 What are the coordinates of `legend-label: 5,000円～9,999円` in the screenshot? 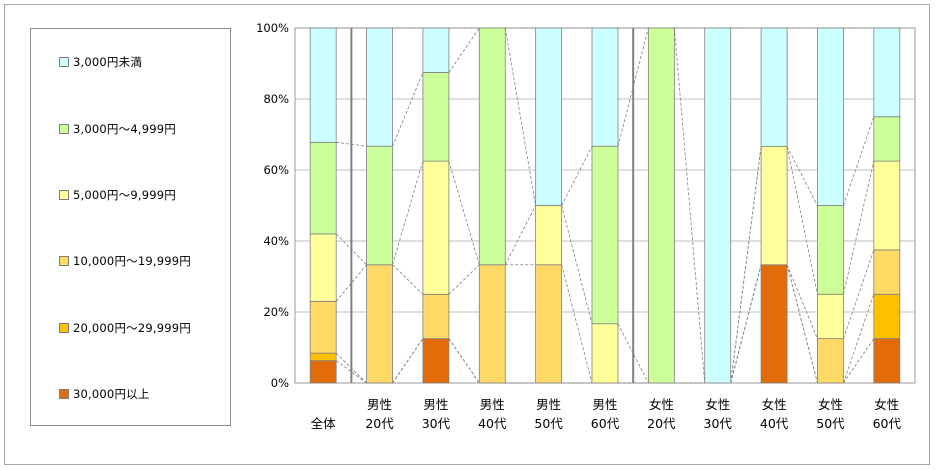 It's located at (124, 195).